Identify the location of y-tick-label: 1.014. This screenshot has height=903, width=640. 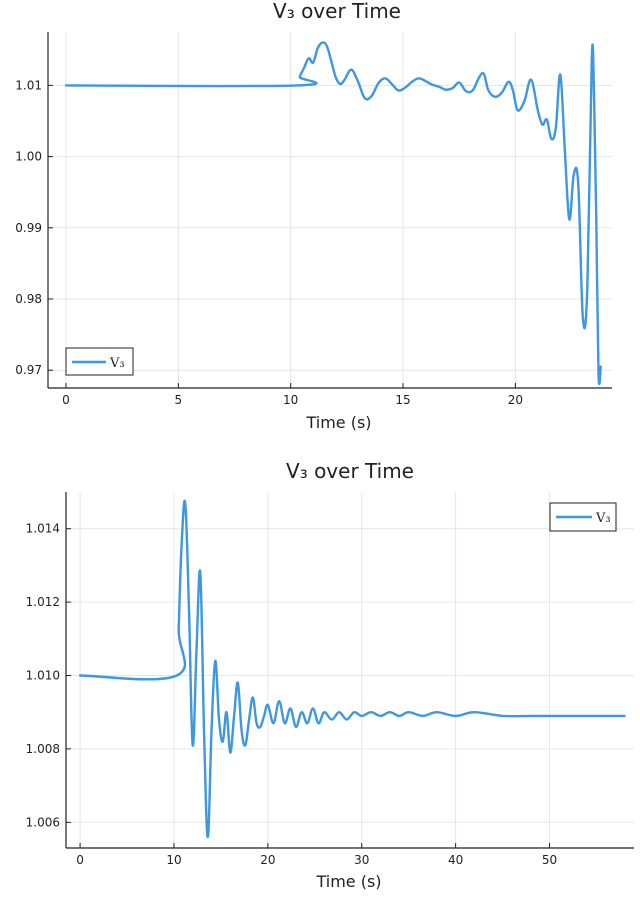
(43, 529).